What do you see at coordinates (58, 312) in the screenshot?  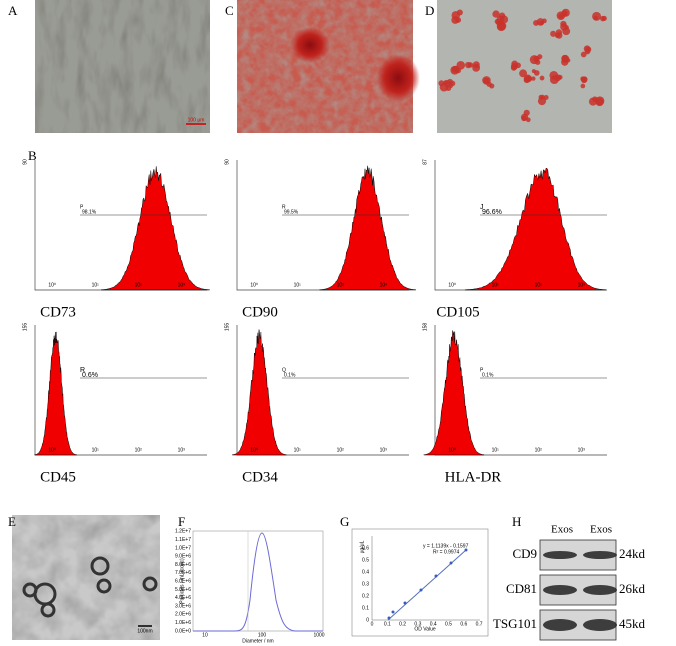 I see `marker-label: CD73` at bounding box center [58, 312].